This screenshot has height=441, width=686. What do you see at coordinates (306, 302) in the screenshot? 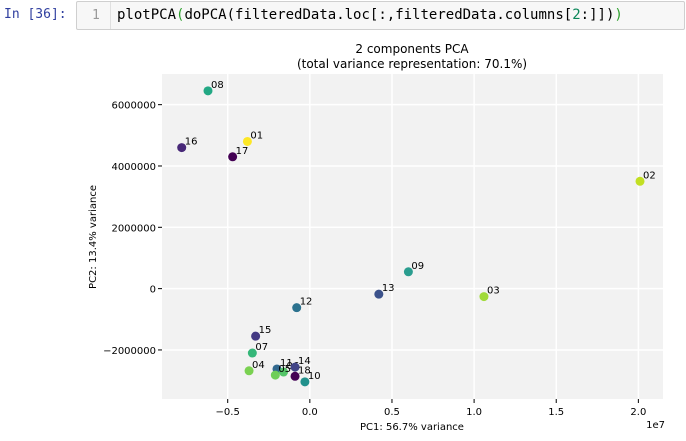
I see `point-label-12: 12` at bounding box center [306, 302].